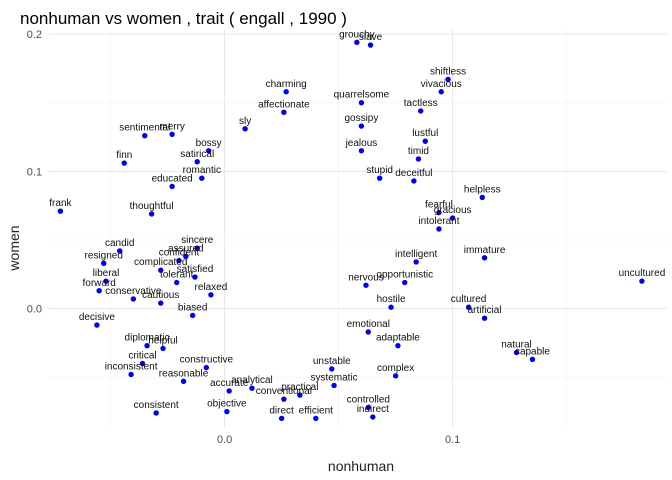 The image size is (672, 480). I want to click on point-label: intelligent, so click(416, 254).